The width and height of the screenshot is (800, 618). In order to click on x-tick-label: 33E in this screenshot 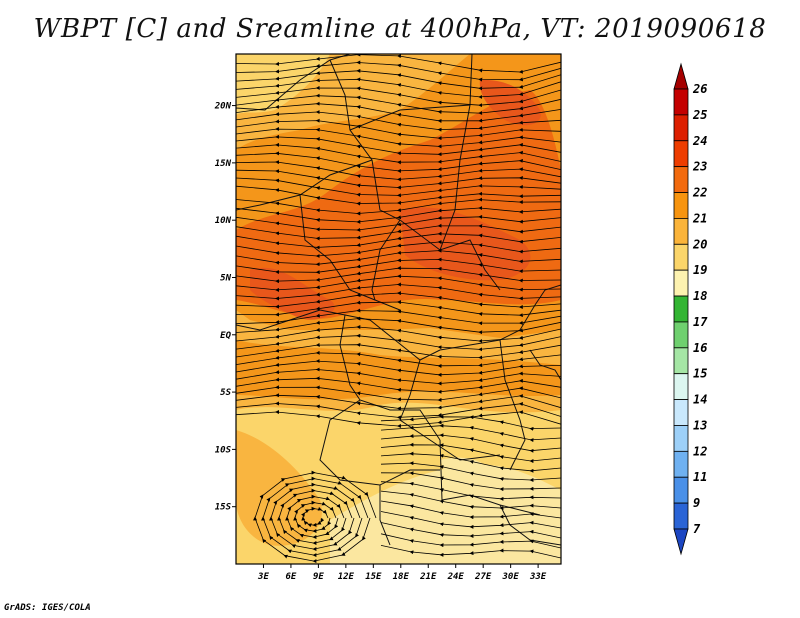, I will do `click(538, 577)`.